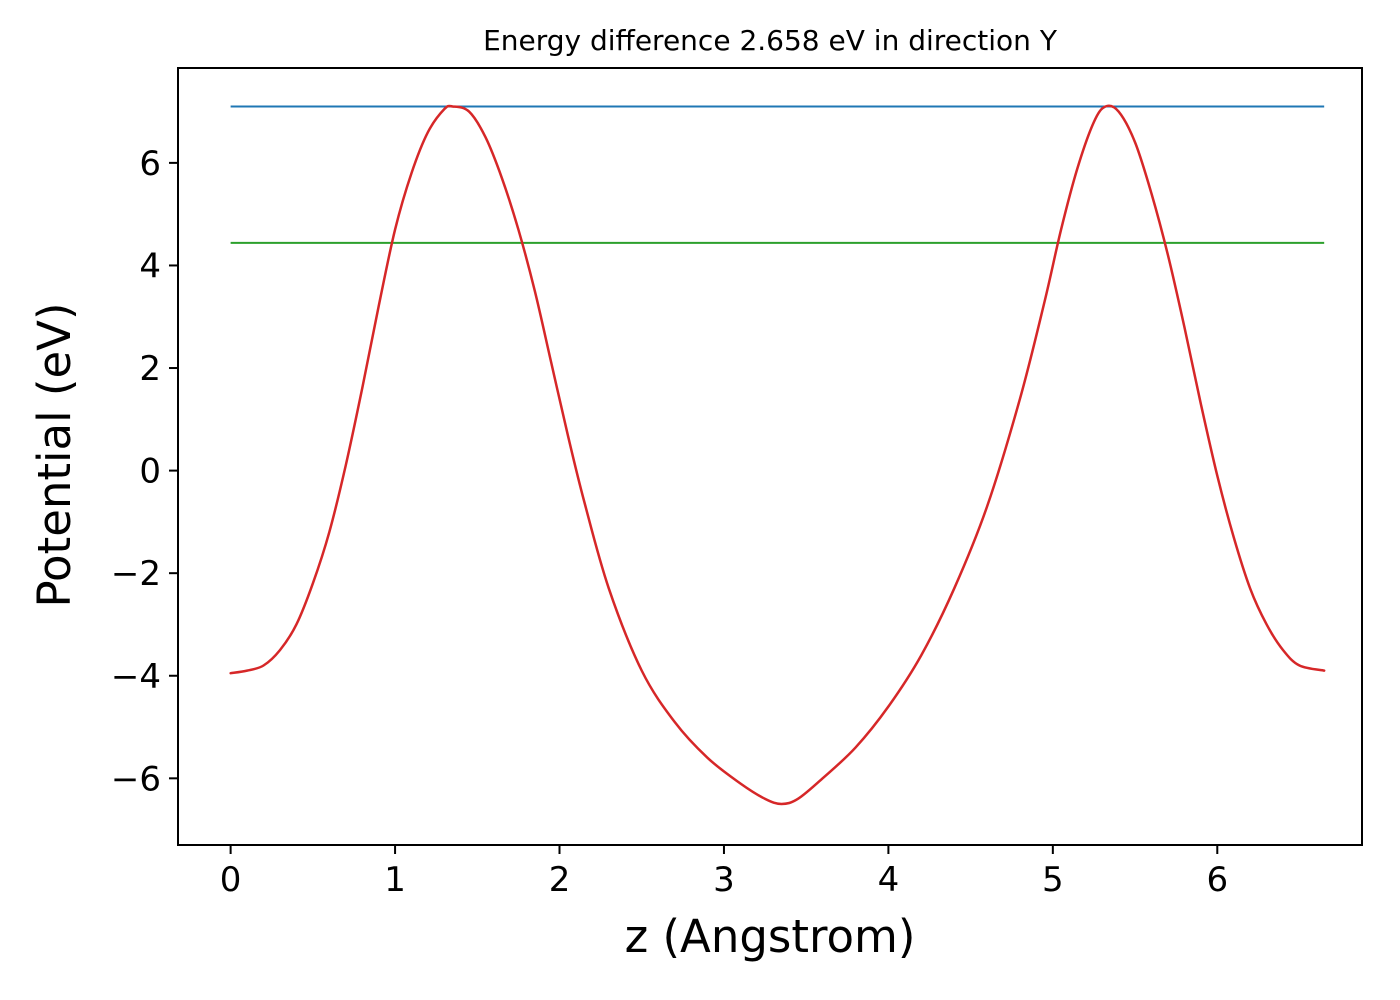 The width and height of the screenshot is (1400, 1000). What do you see at coordinates (54, 454) in the screenshot?
I see `y-axis-label: Potential (eV)` at bounding box center [54, 454].